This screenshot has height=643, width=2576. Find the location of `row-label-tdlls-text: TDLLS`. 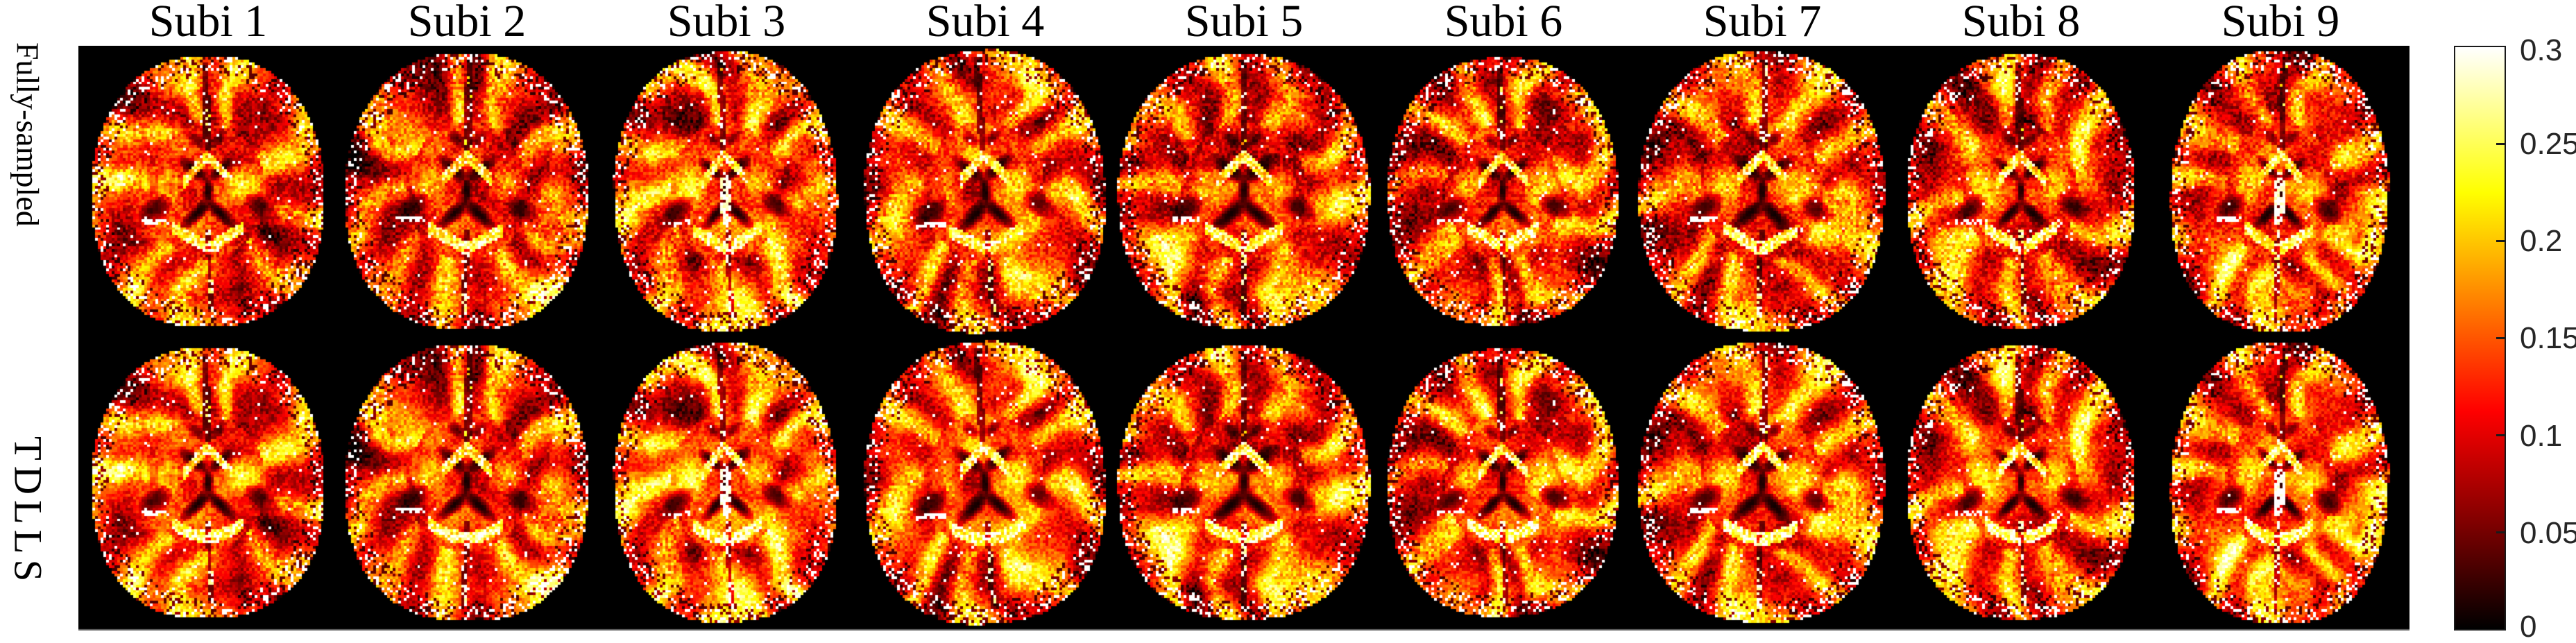

row-label-tdlls-text: TDLLS is located at coordinates (28, 512).